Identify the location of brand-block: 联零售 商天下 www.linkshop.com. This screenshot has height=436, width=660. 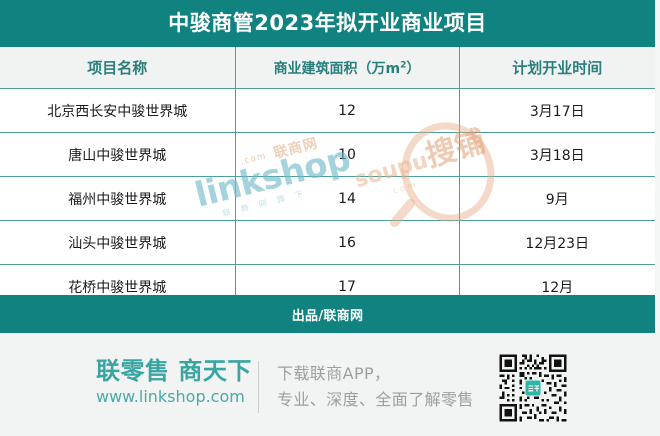
(174, 382).